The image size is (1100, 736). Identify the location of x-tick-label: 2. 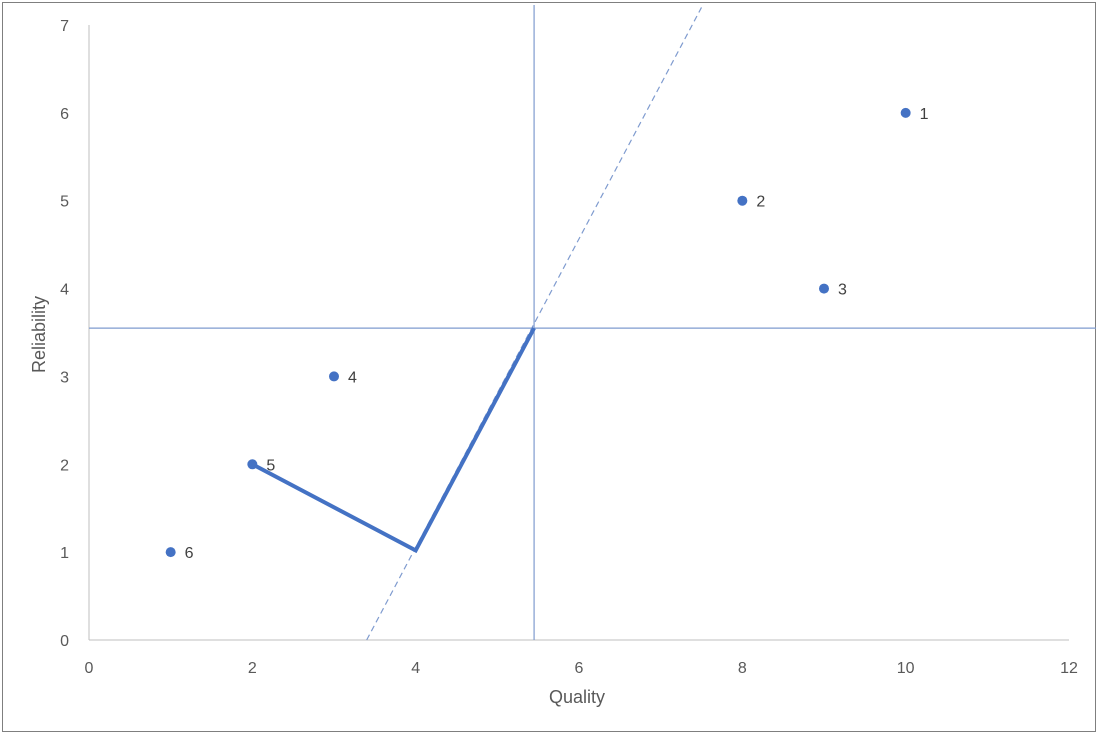
(252, 668).